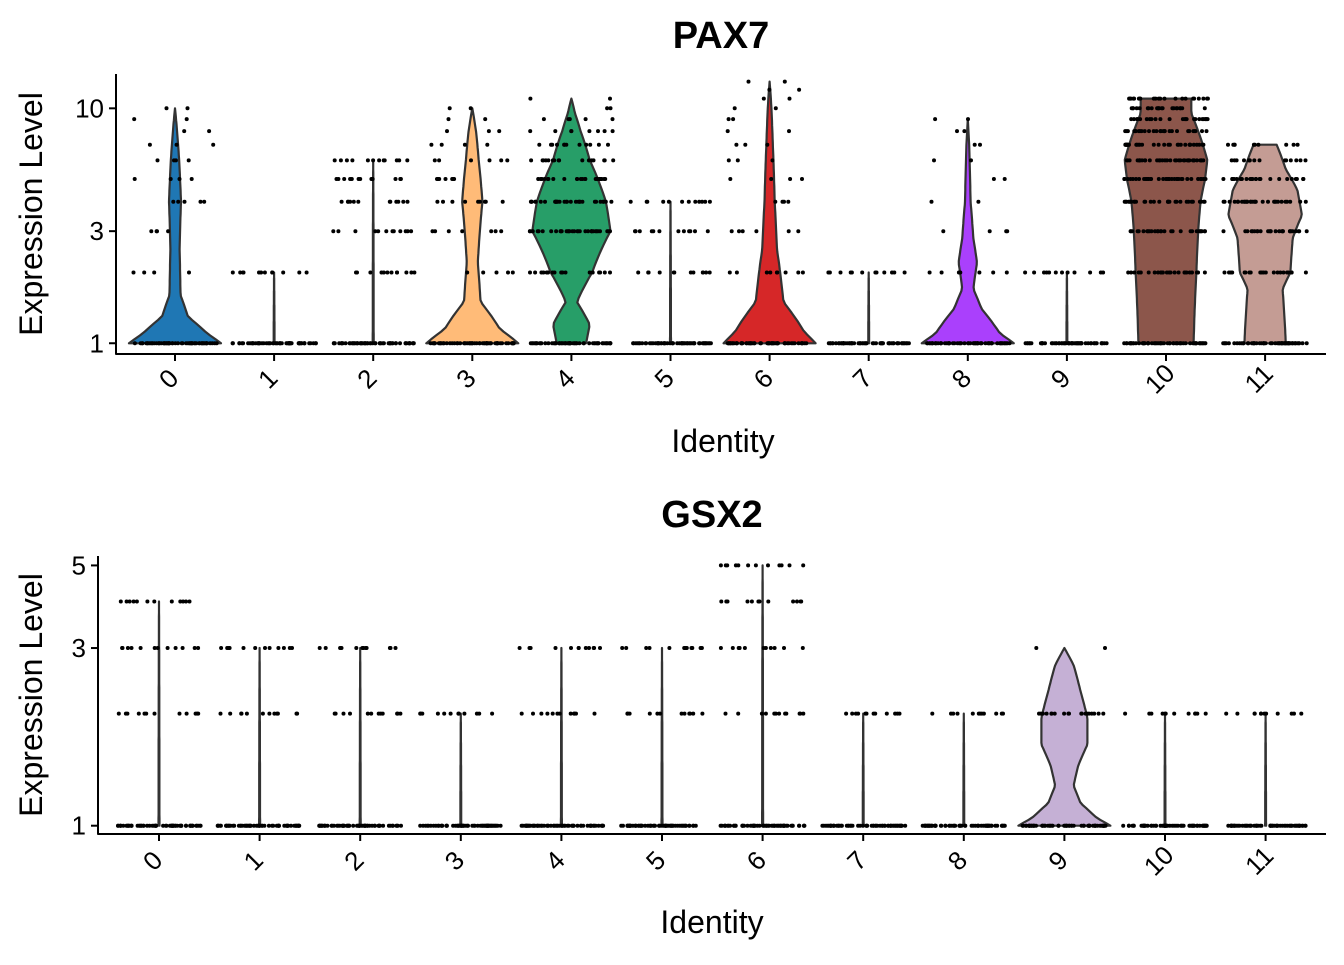  Describe the element at coordinates (97, 231) in the screenshot. I see `y-tick-label: 3` at that location.